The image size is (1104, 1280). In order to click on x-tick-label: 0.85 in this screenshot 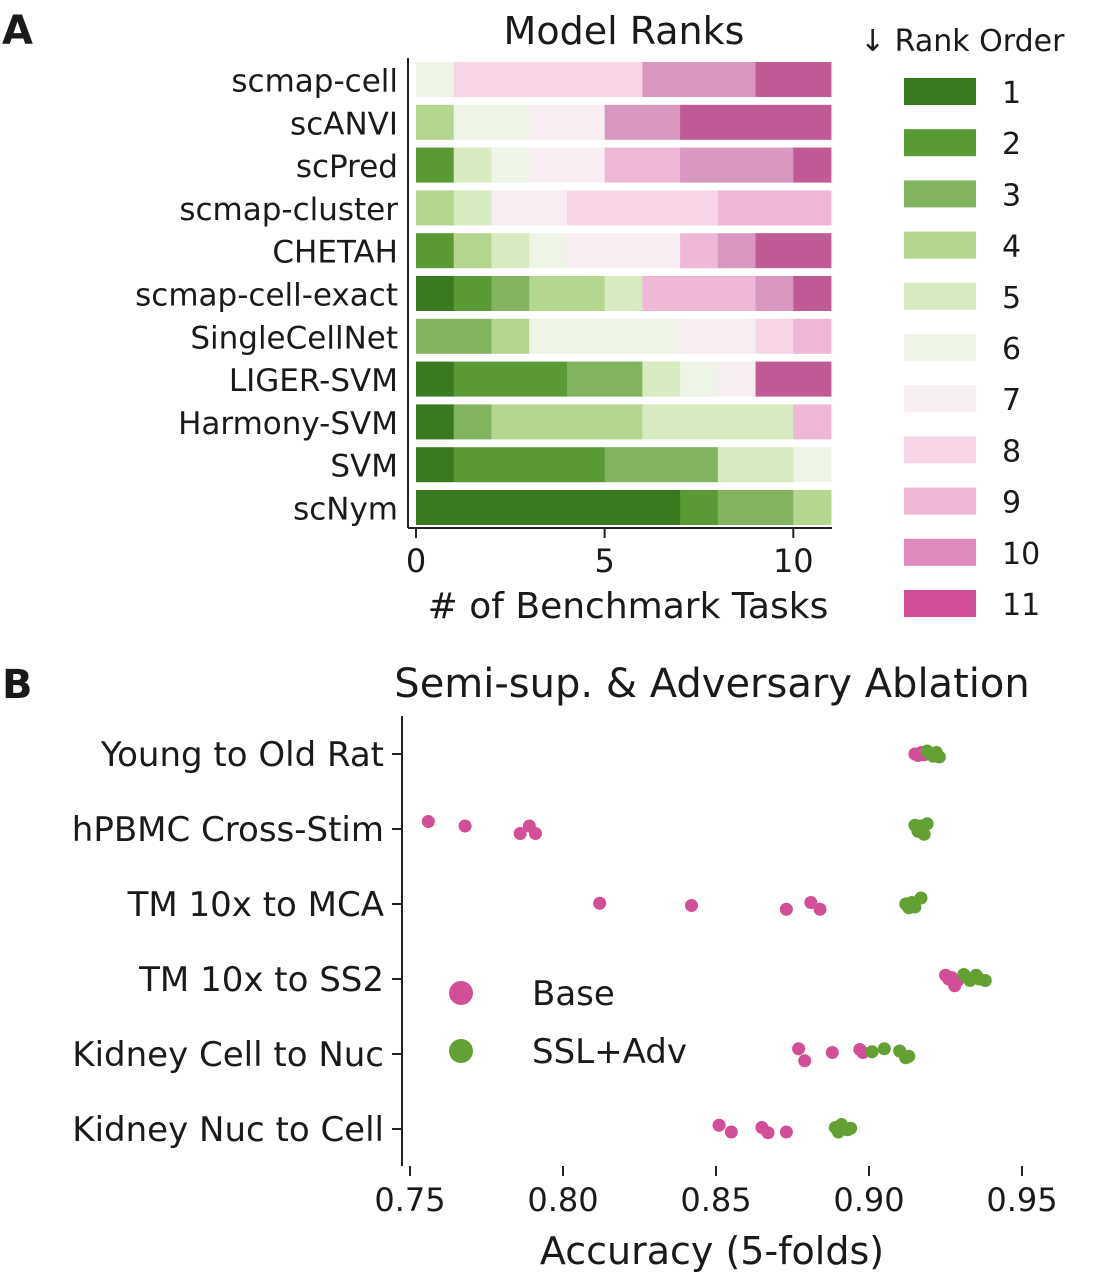, I will do `click(715, 1200)`.